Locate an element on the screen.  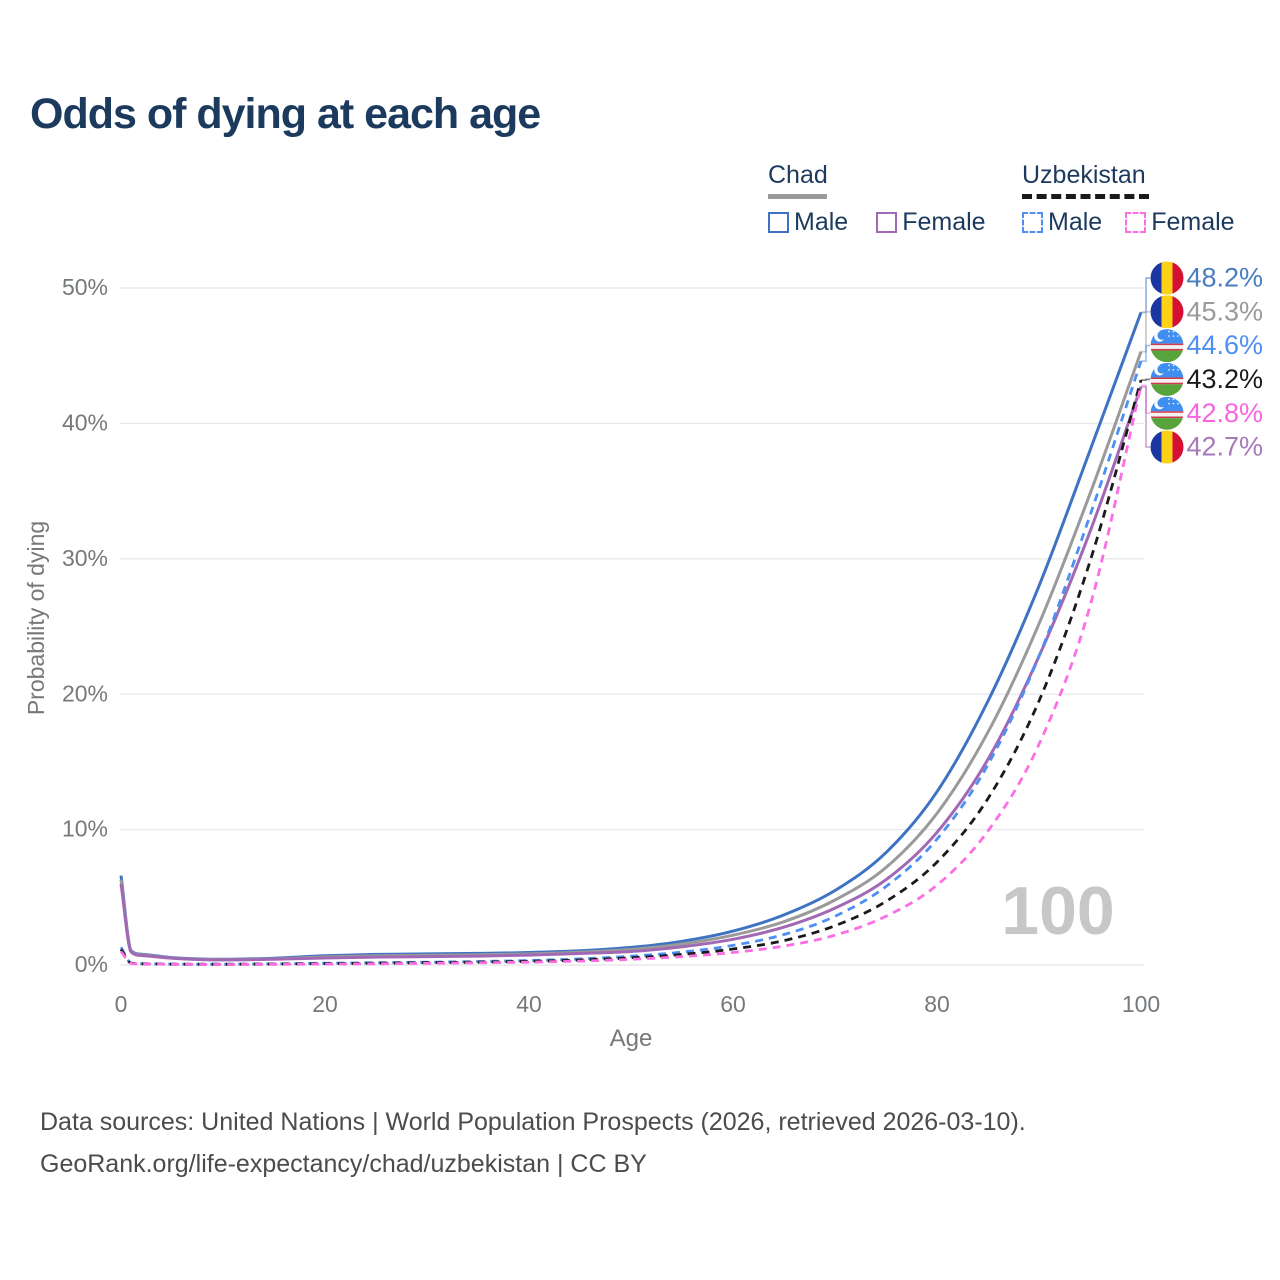
uzbekistan-line-style-swatch is located at coordinates (1085, 196).